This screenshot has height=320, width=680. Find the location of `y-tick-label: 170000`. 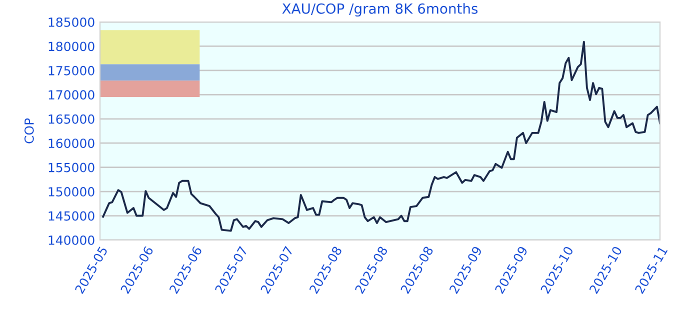

y-tick-label: 170000 is located at coordinates (71, 95).